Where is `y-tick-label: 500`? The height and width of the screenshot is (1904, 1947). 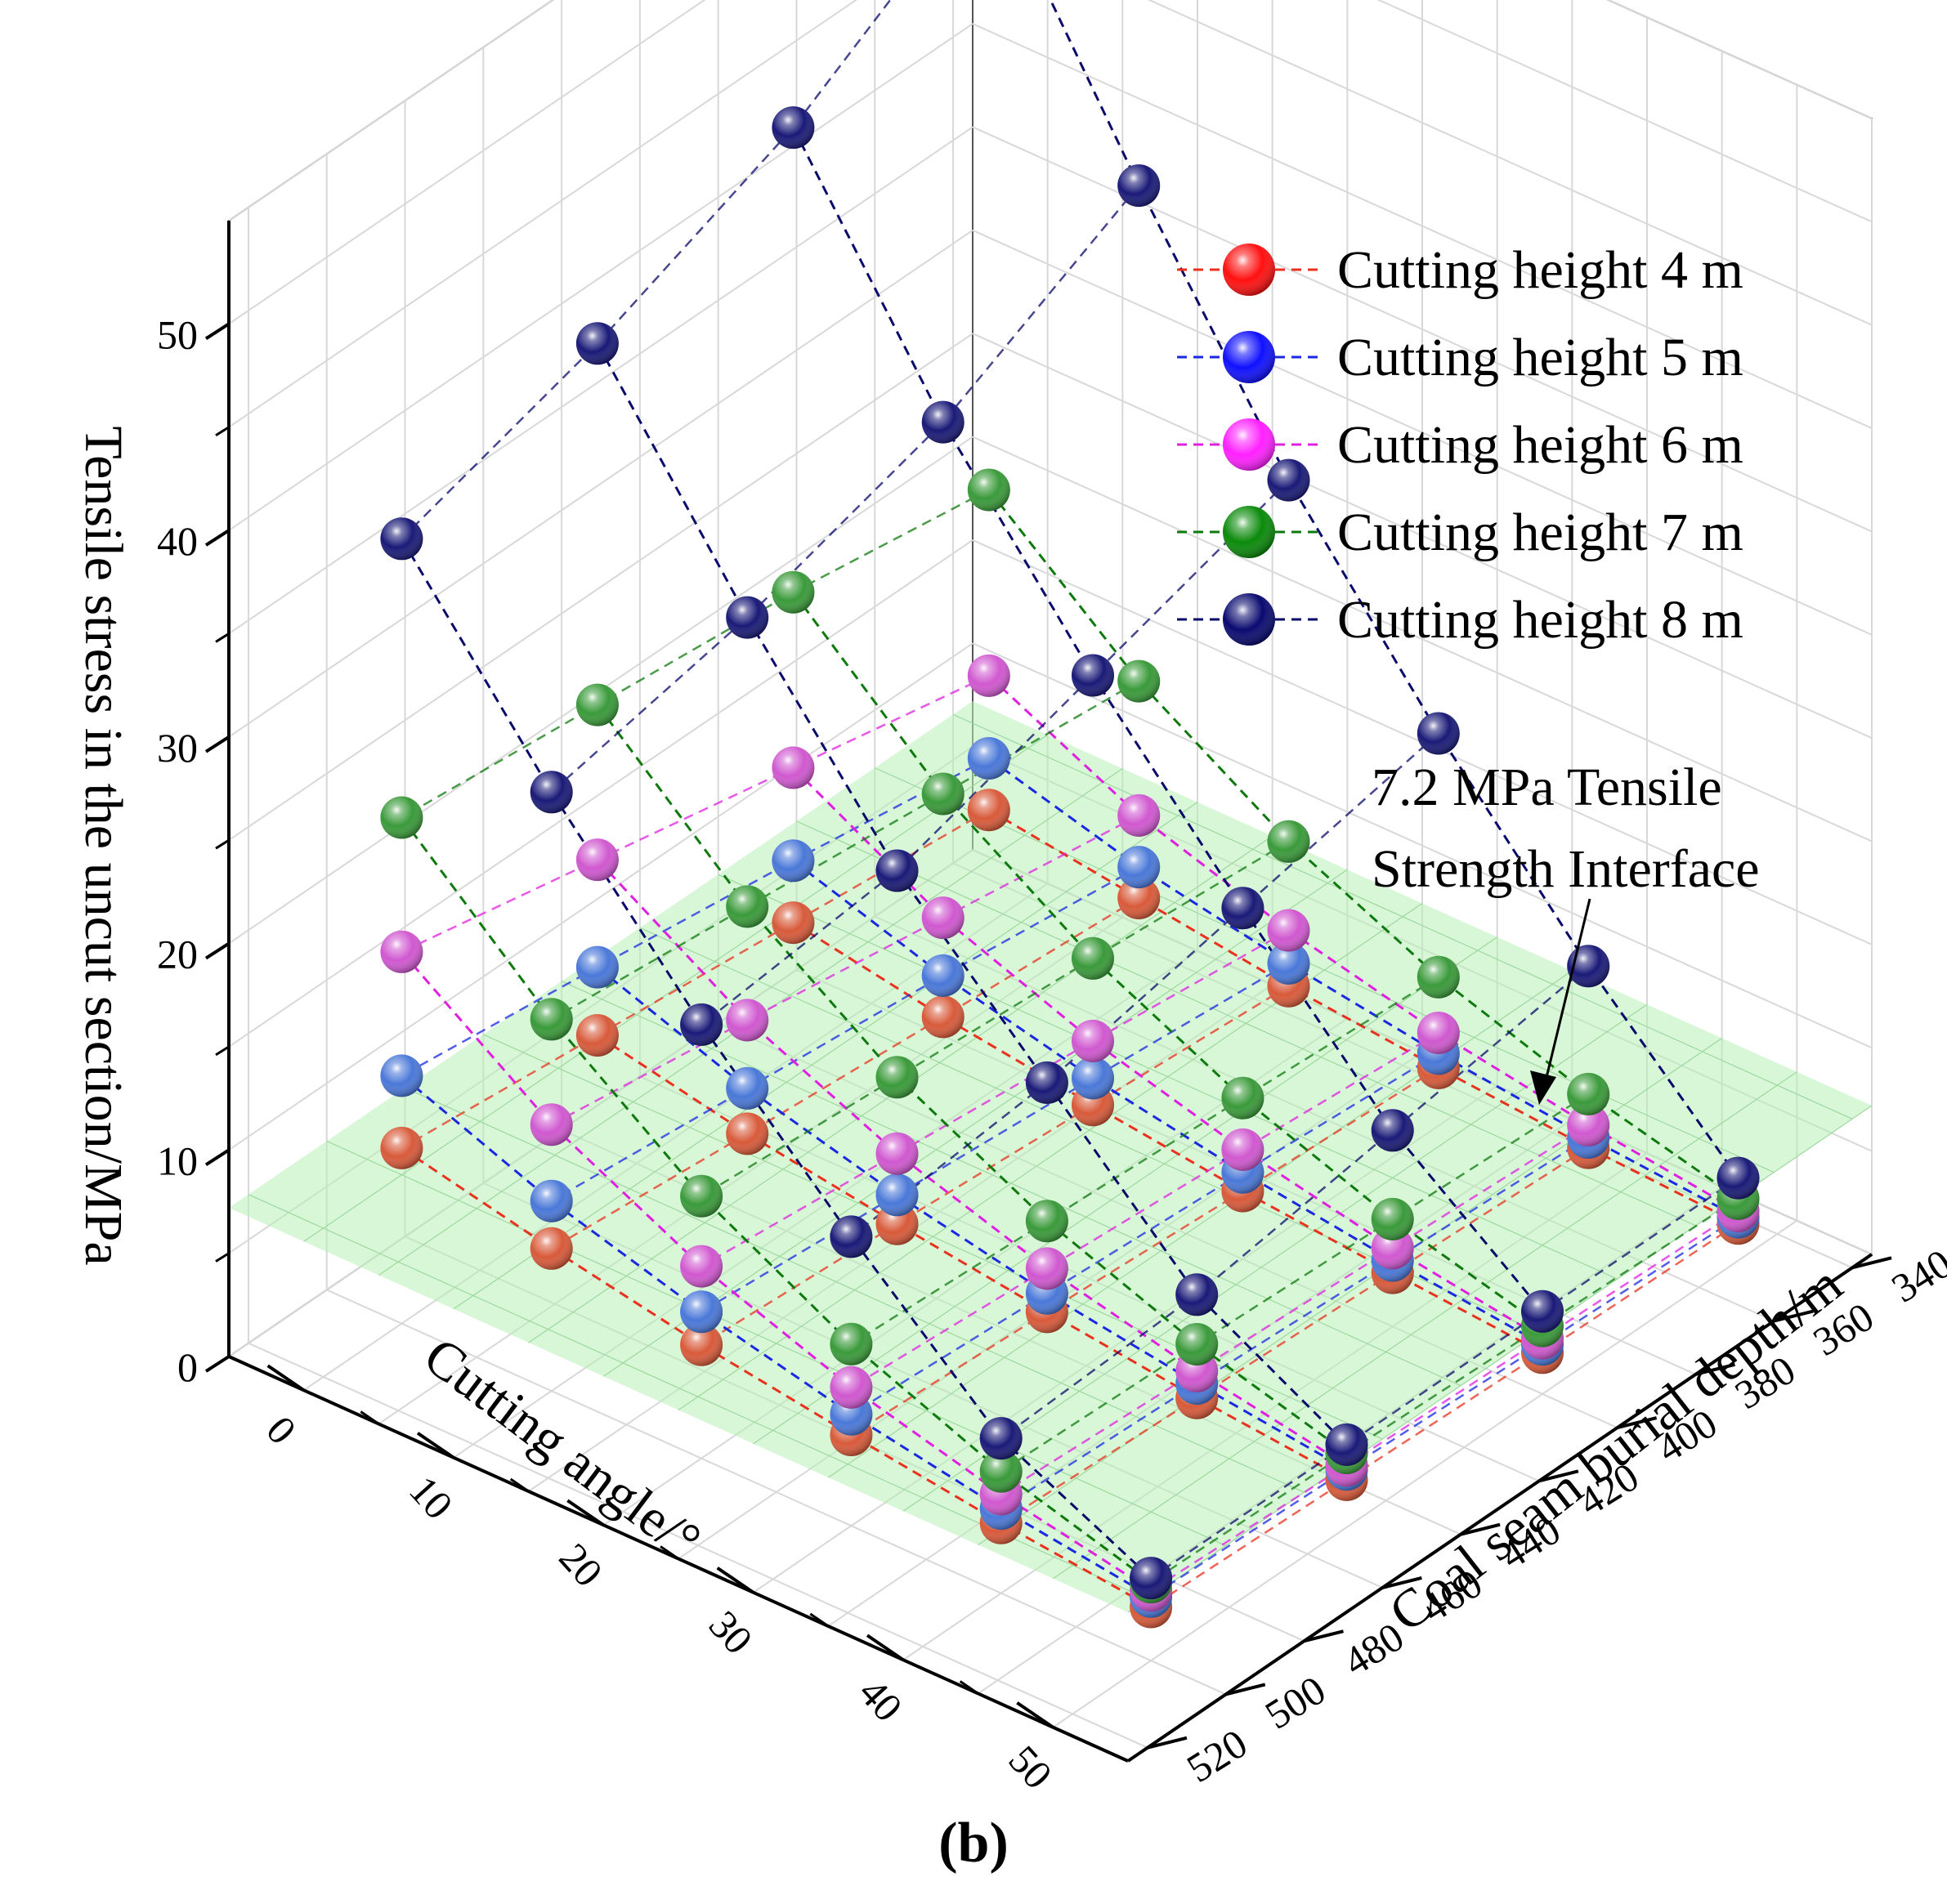 y-tick-label: 500 is located at coordinates (1295, 1701).